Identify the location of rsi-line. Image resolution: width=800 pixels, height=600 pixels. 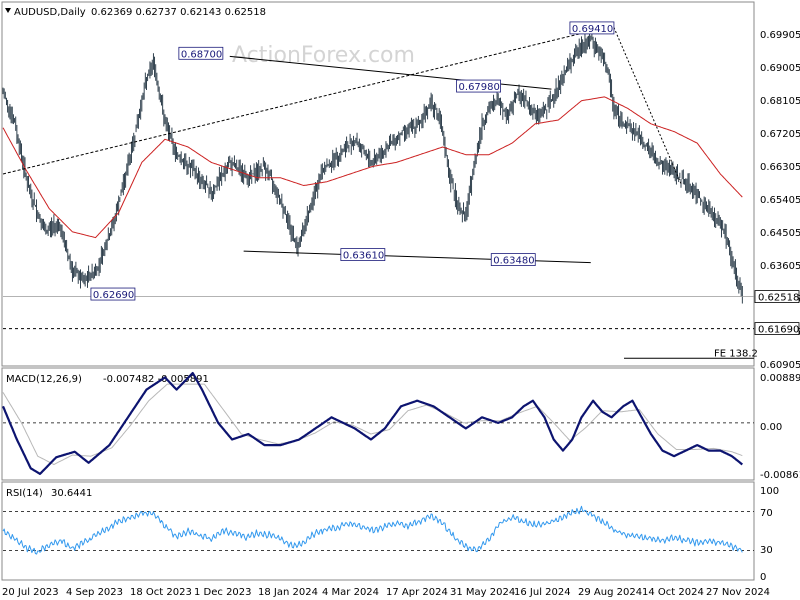
(372, 530).